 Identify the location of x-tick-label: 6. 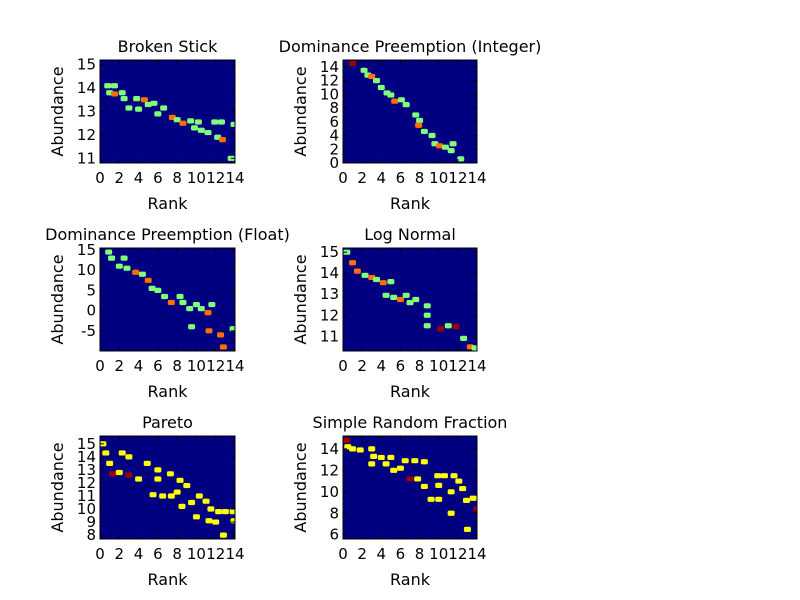
(158, 178).